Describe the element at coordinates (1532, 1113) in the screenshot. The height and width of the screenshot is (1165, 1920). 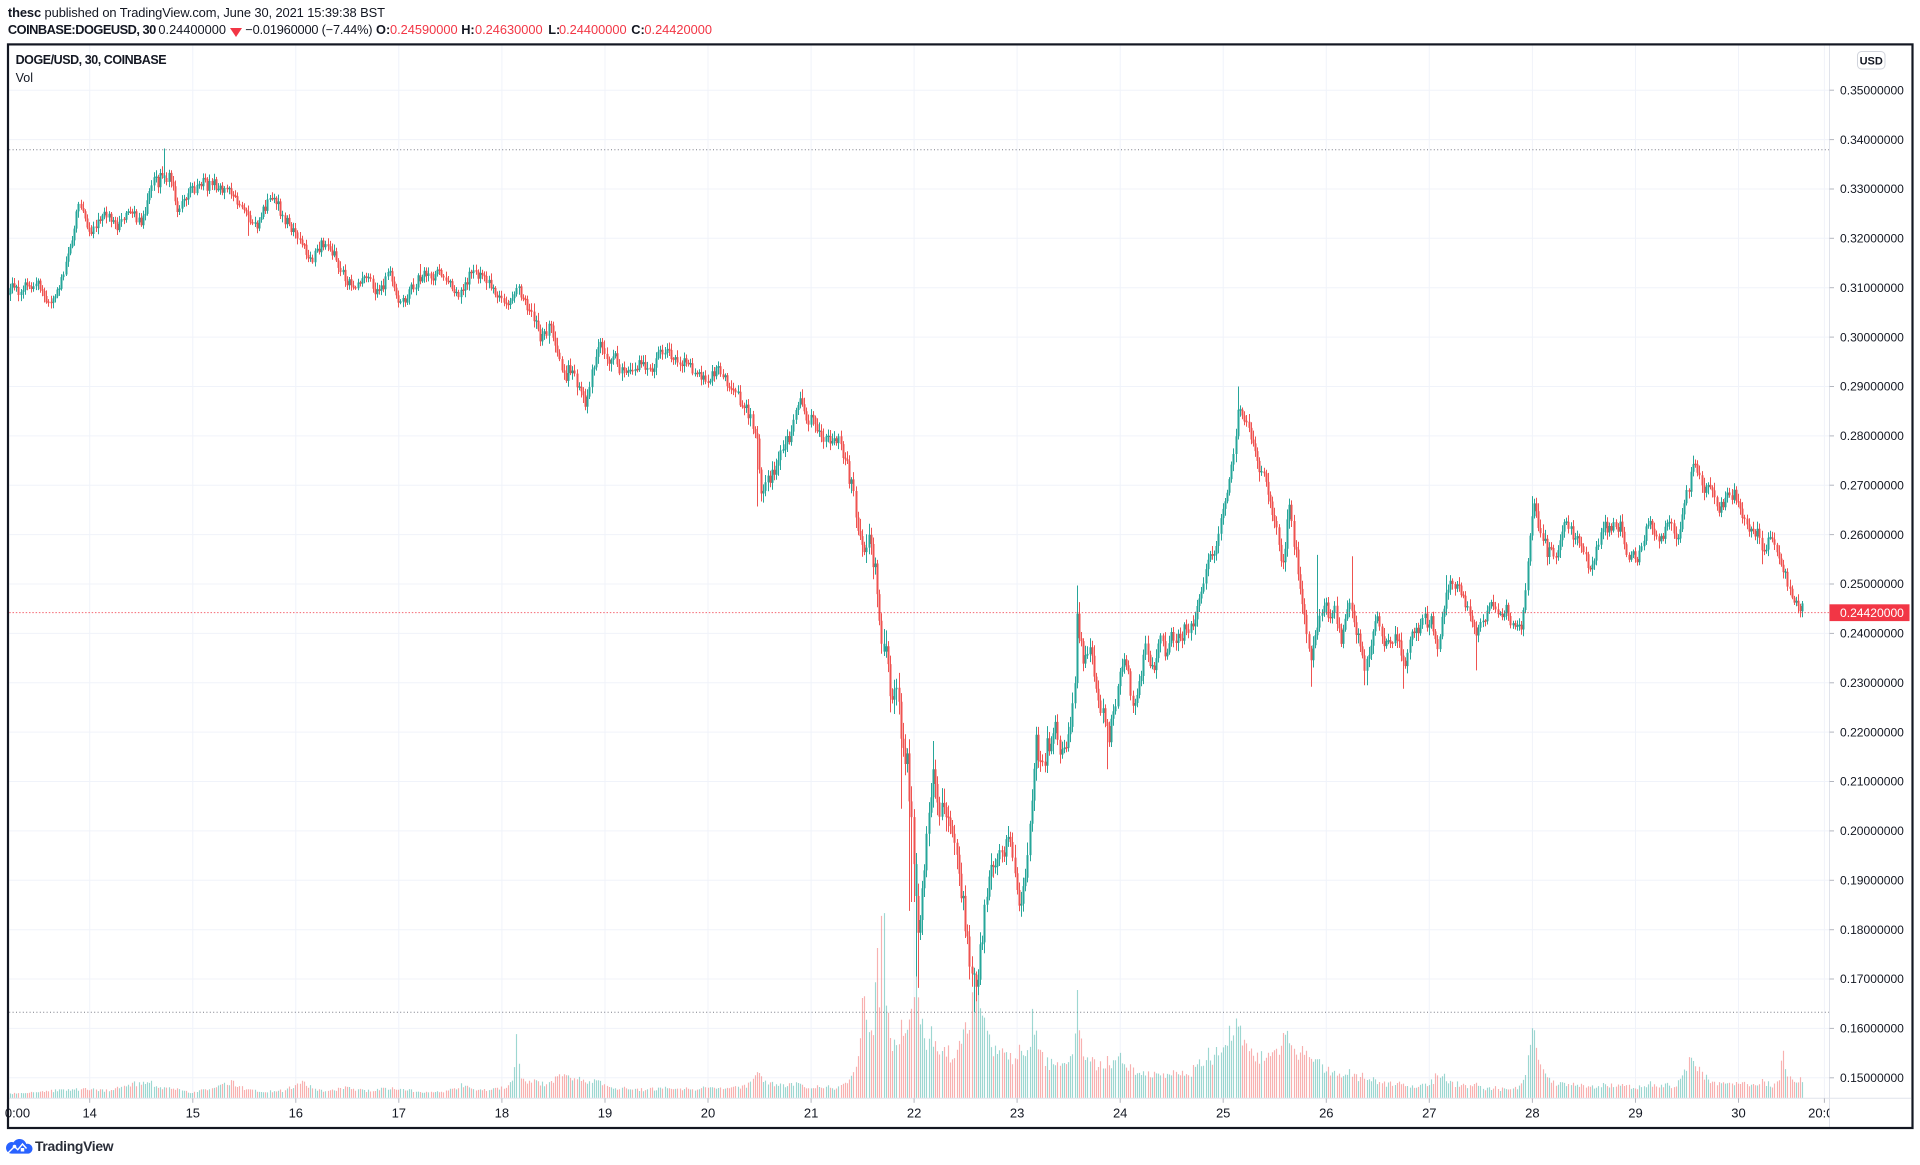
I see `svg-text: 28` at that location.